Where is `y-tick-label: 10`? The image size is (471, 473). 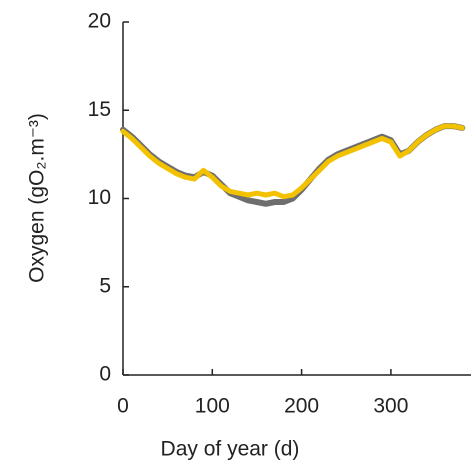 y-tick-label: 10 is located at coordinates (99, 197).